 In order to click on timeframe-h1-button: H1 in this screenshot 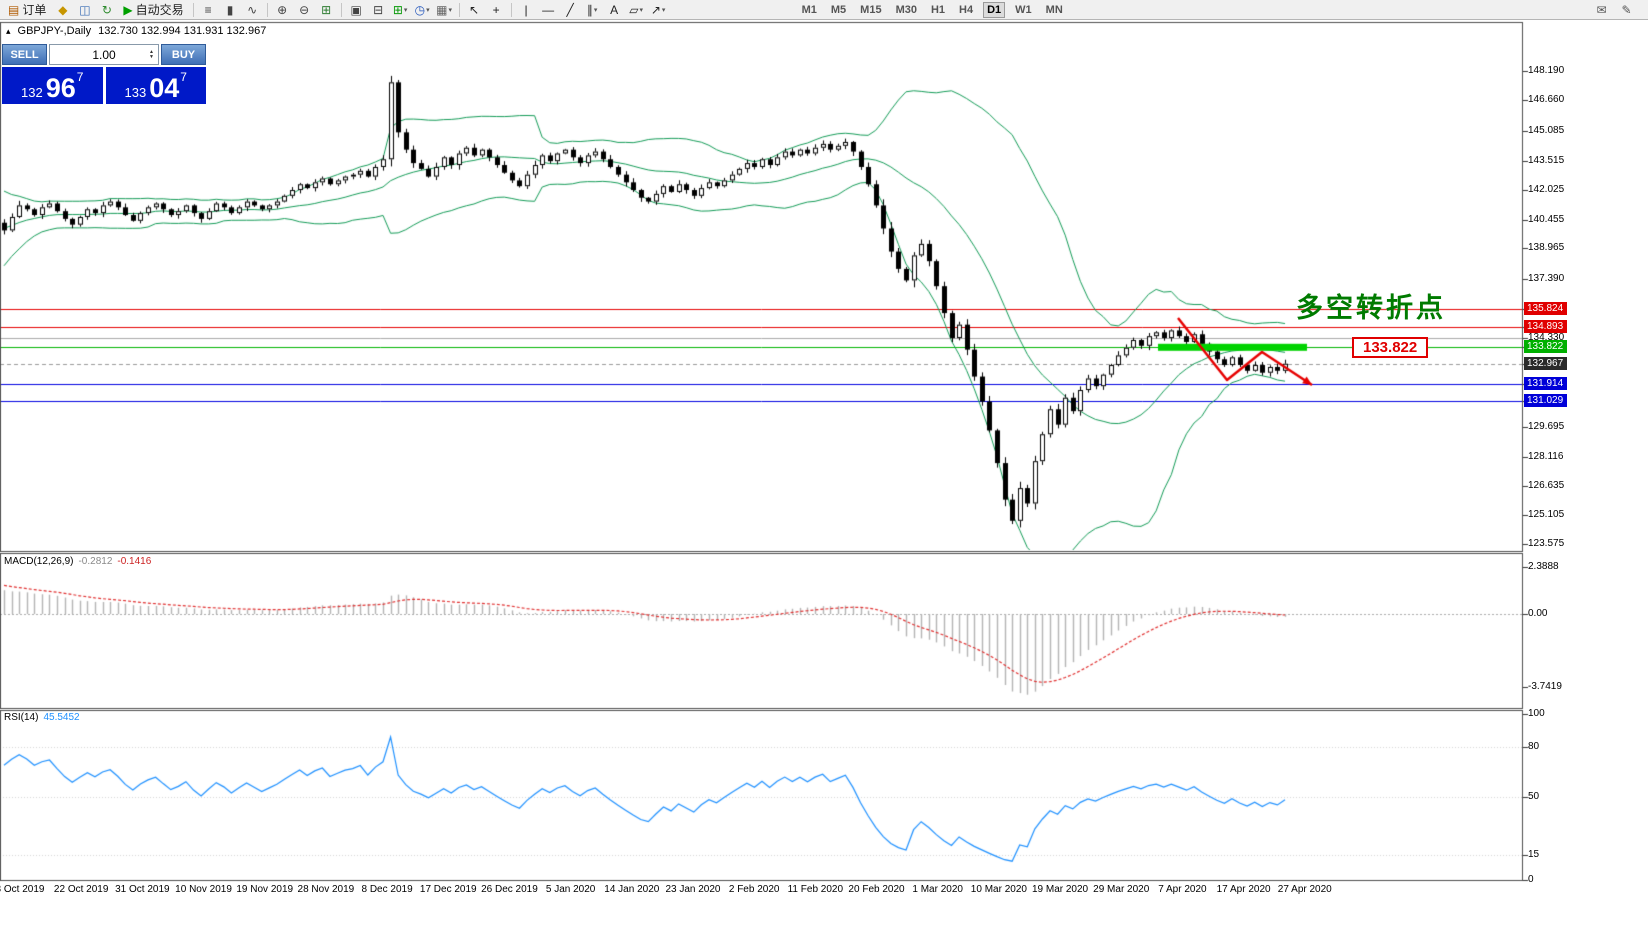, I will do `click(938, 9)`.